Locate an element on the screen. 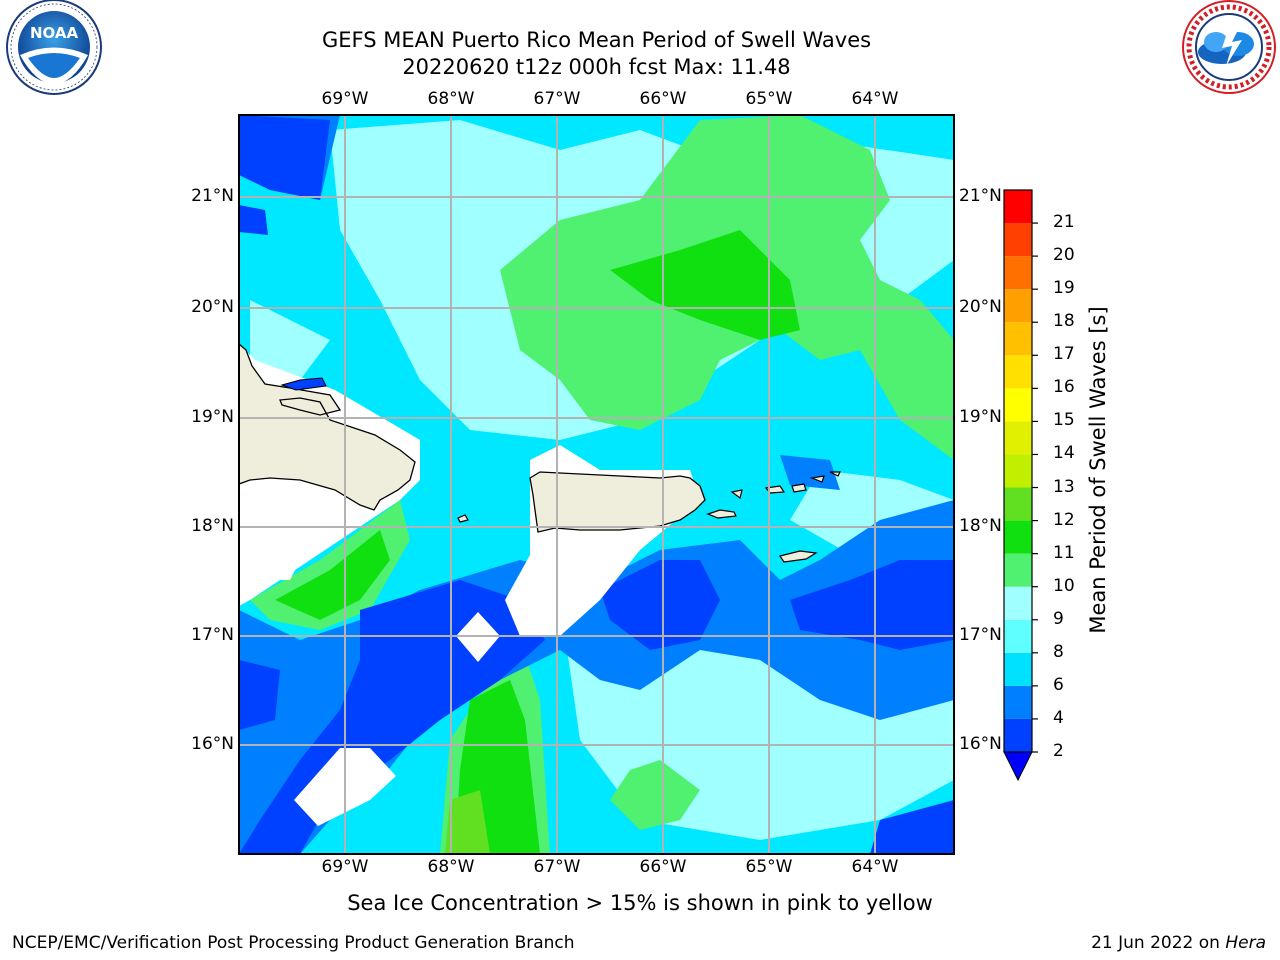 The height and width of the screenshot is (960, 1280). lat-label-left: 21°N is located at coordinates (212, 196).